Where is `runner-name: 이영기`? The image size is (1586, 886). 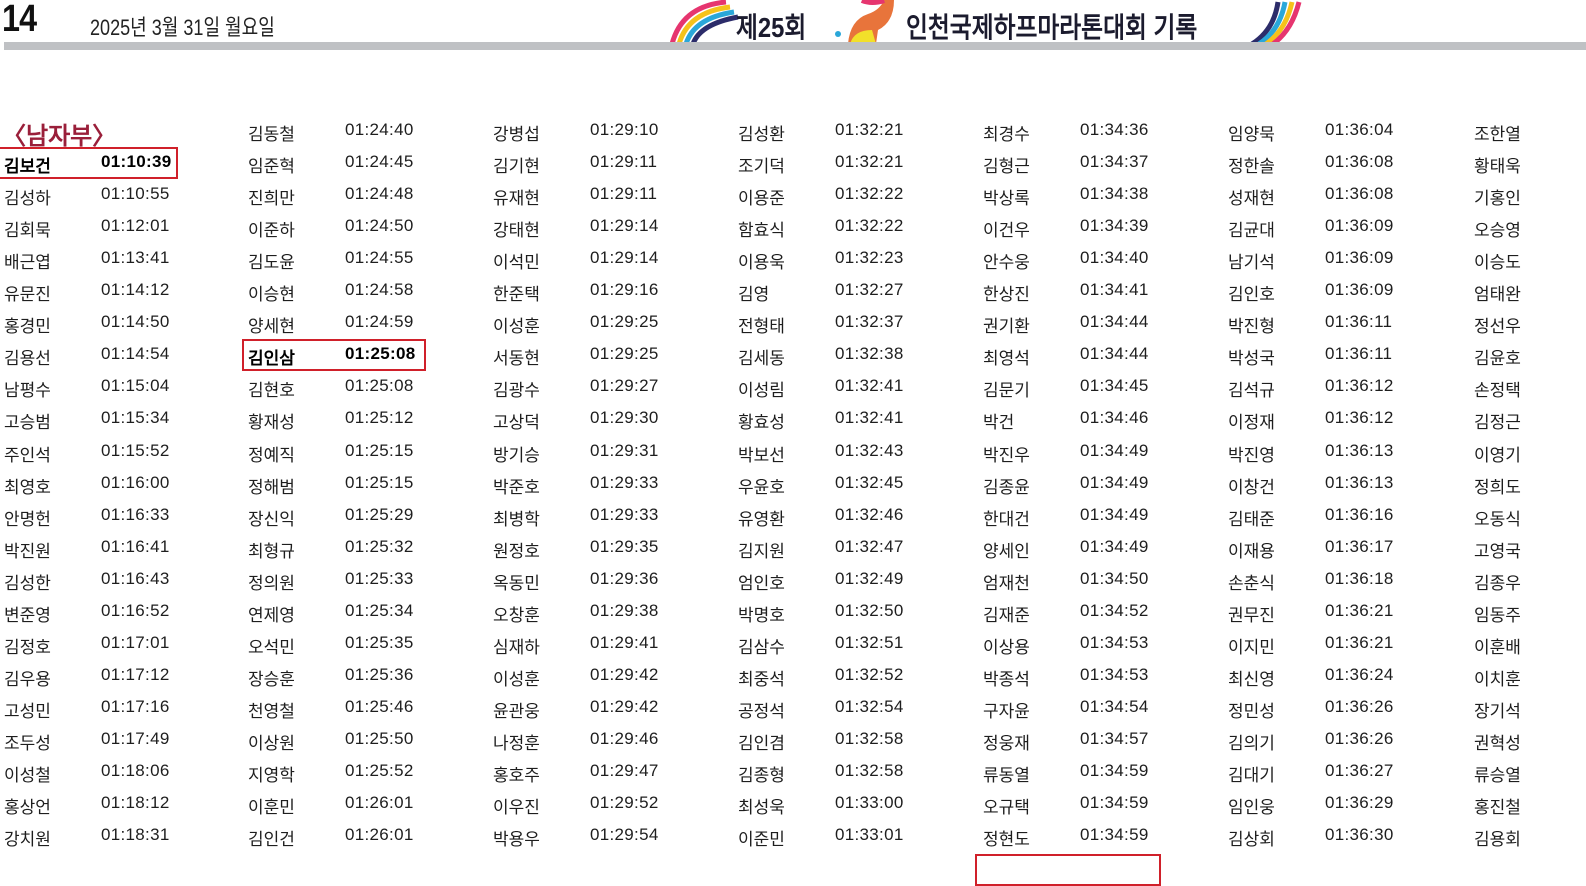
runner-name: 이영기 is located at coordinates (1497, 455).